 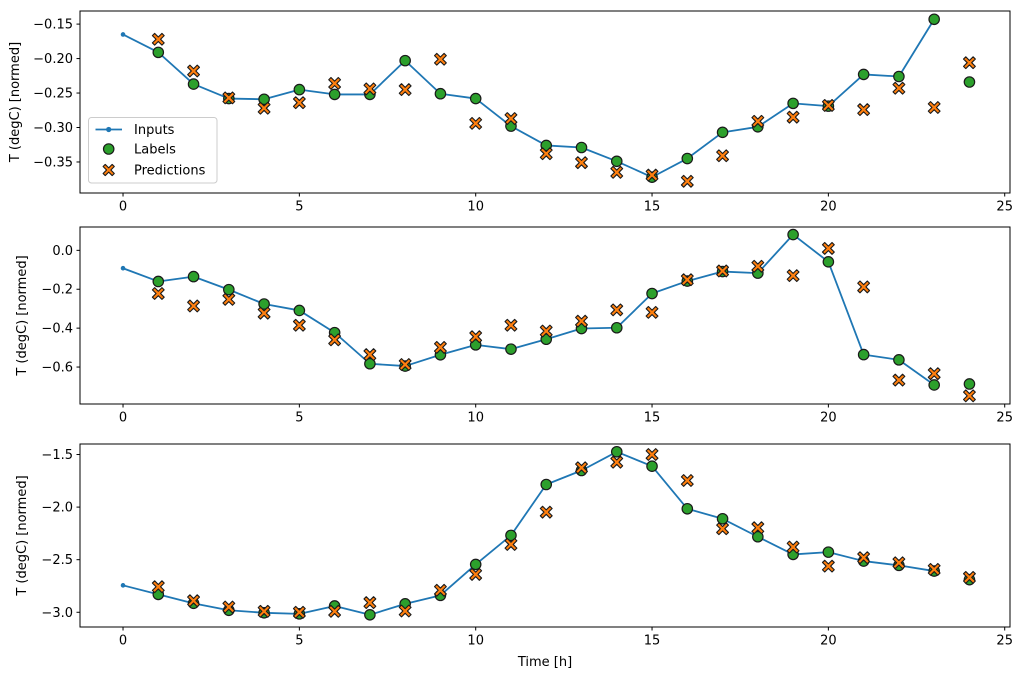 I want to click on y-tick-label: 0.0, so click(x=62, y=251).